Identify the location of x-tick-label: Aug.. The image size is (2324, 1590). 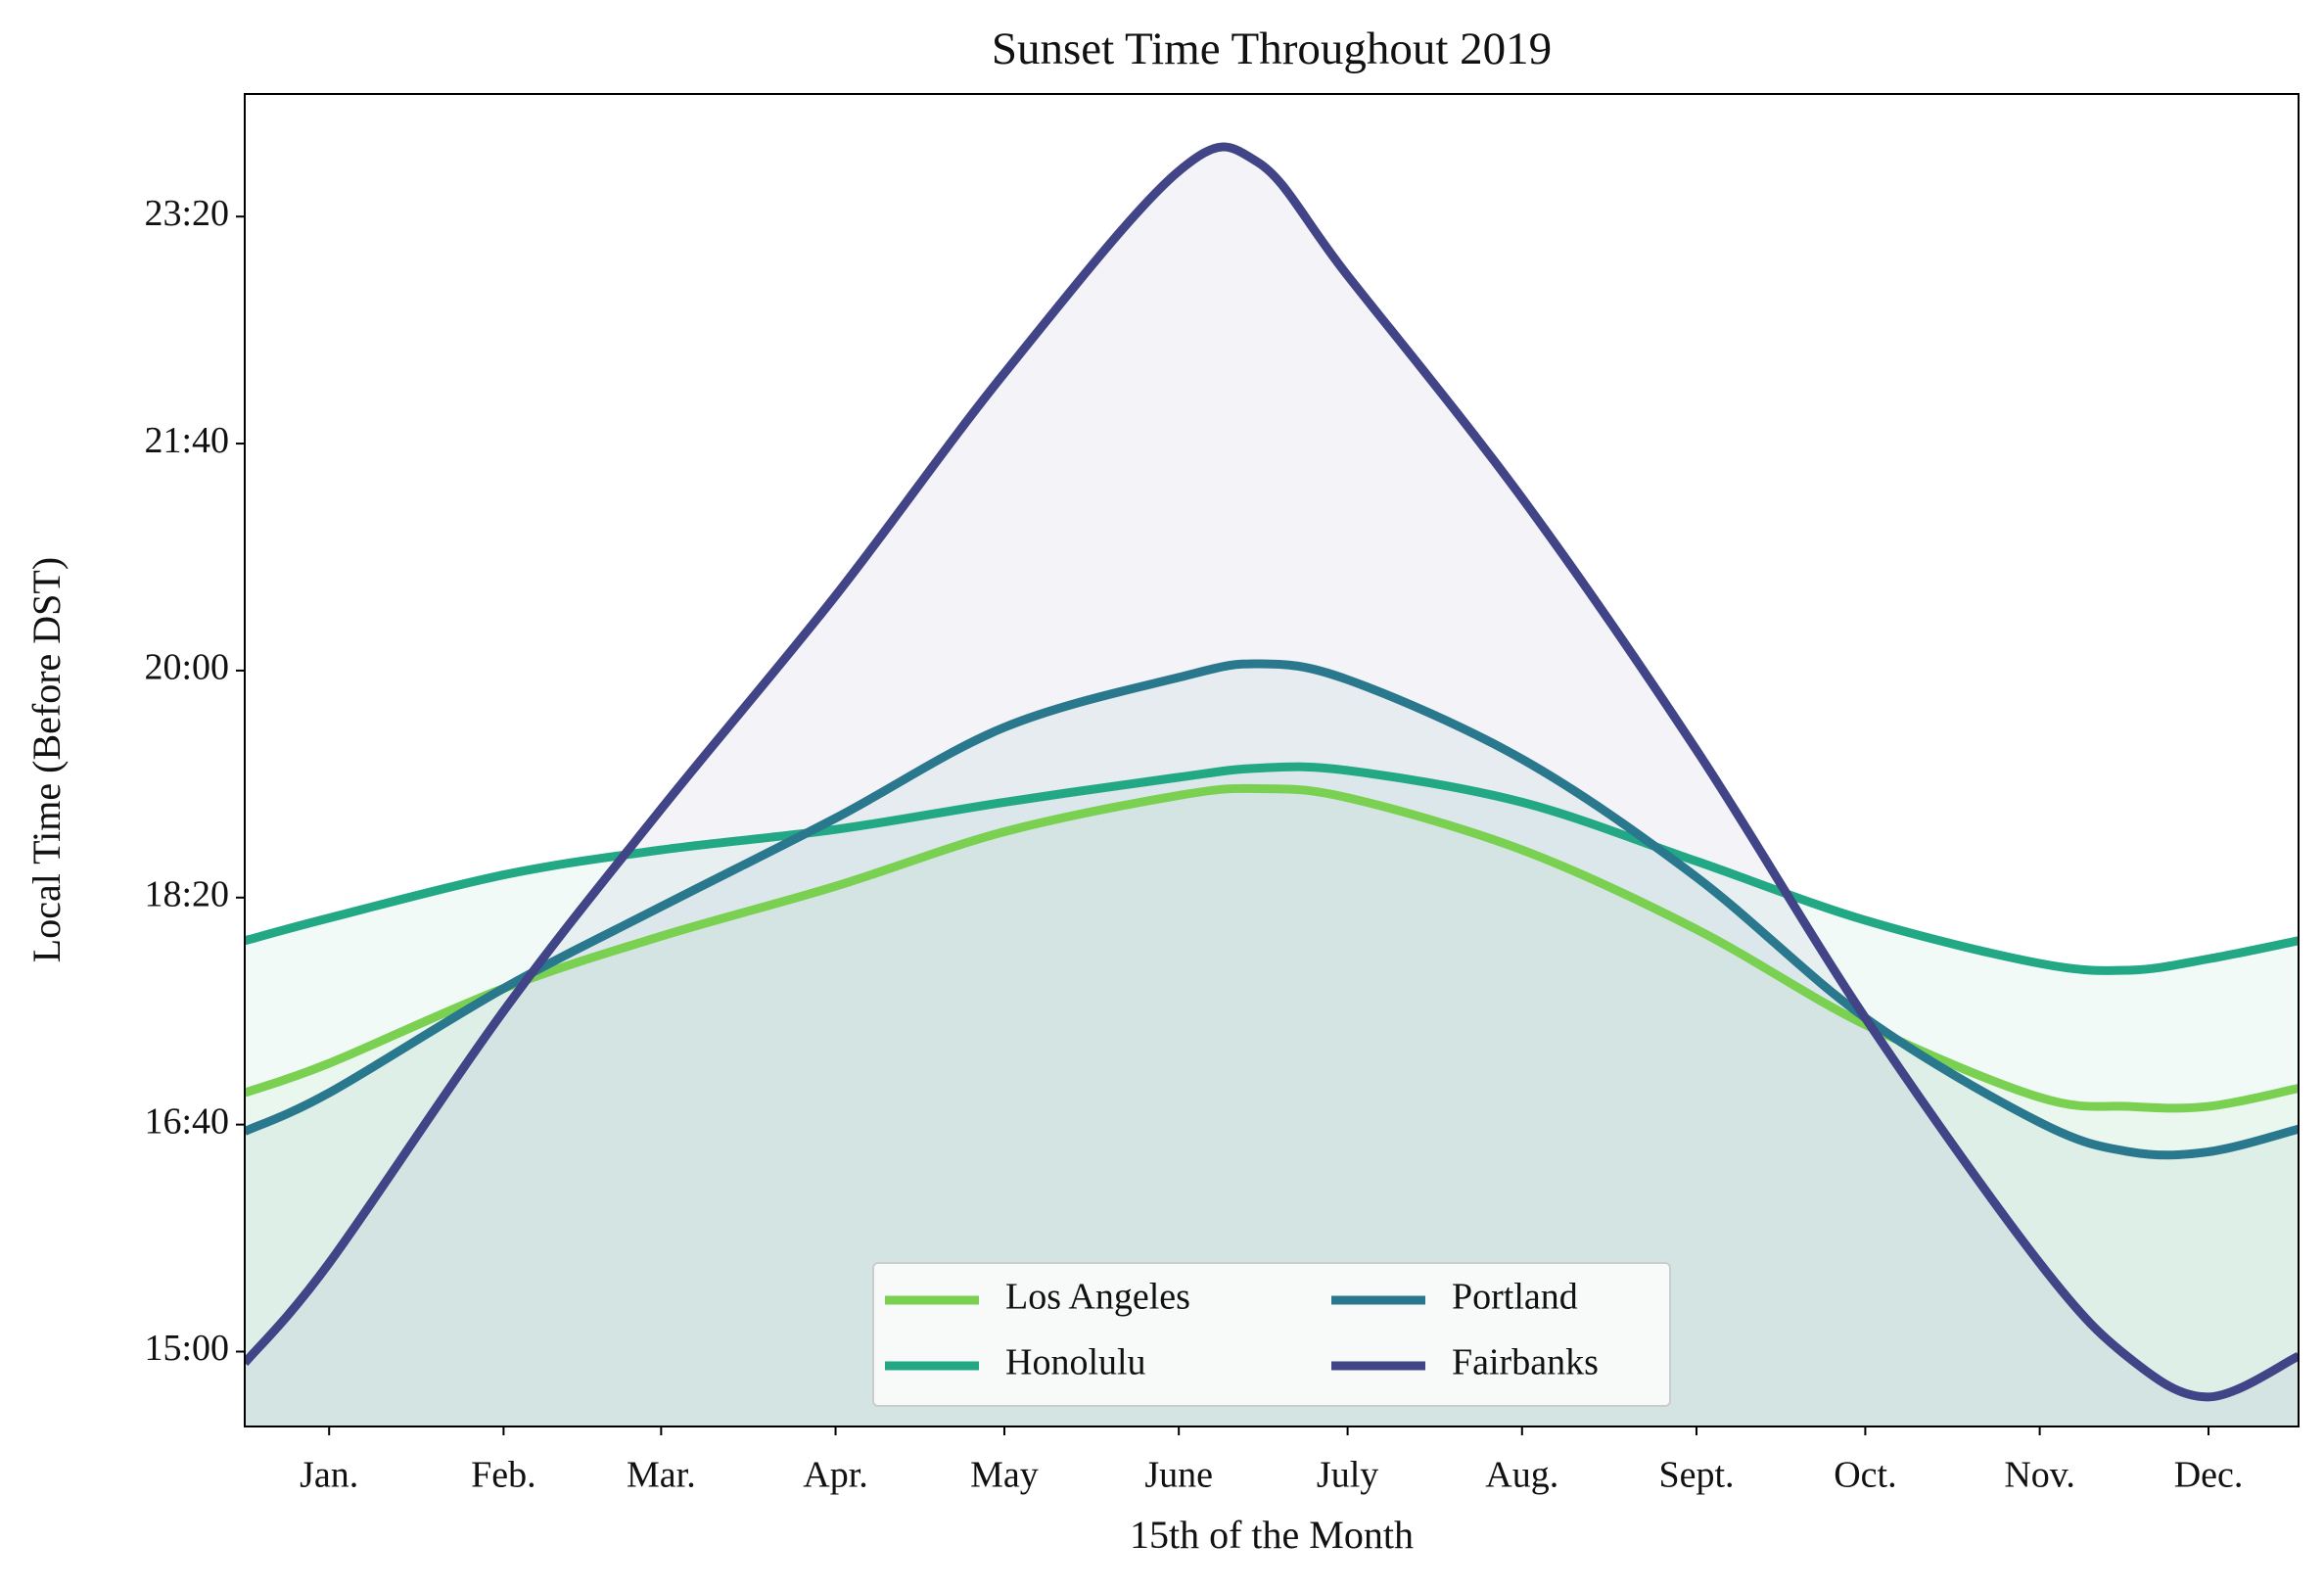
(1521, 1475).